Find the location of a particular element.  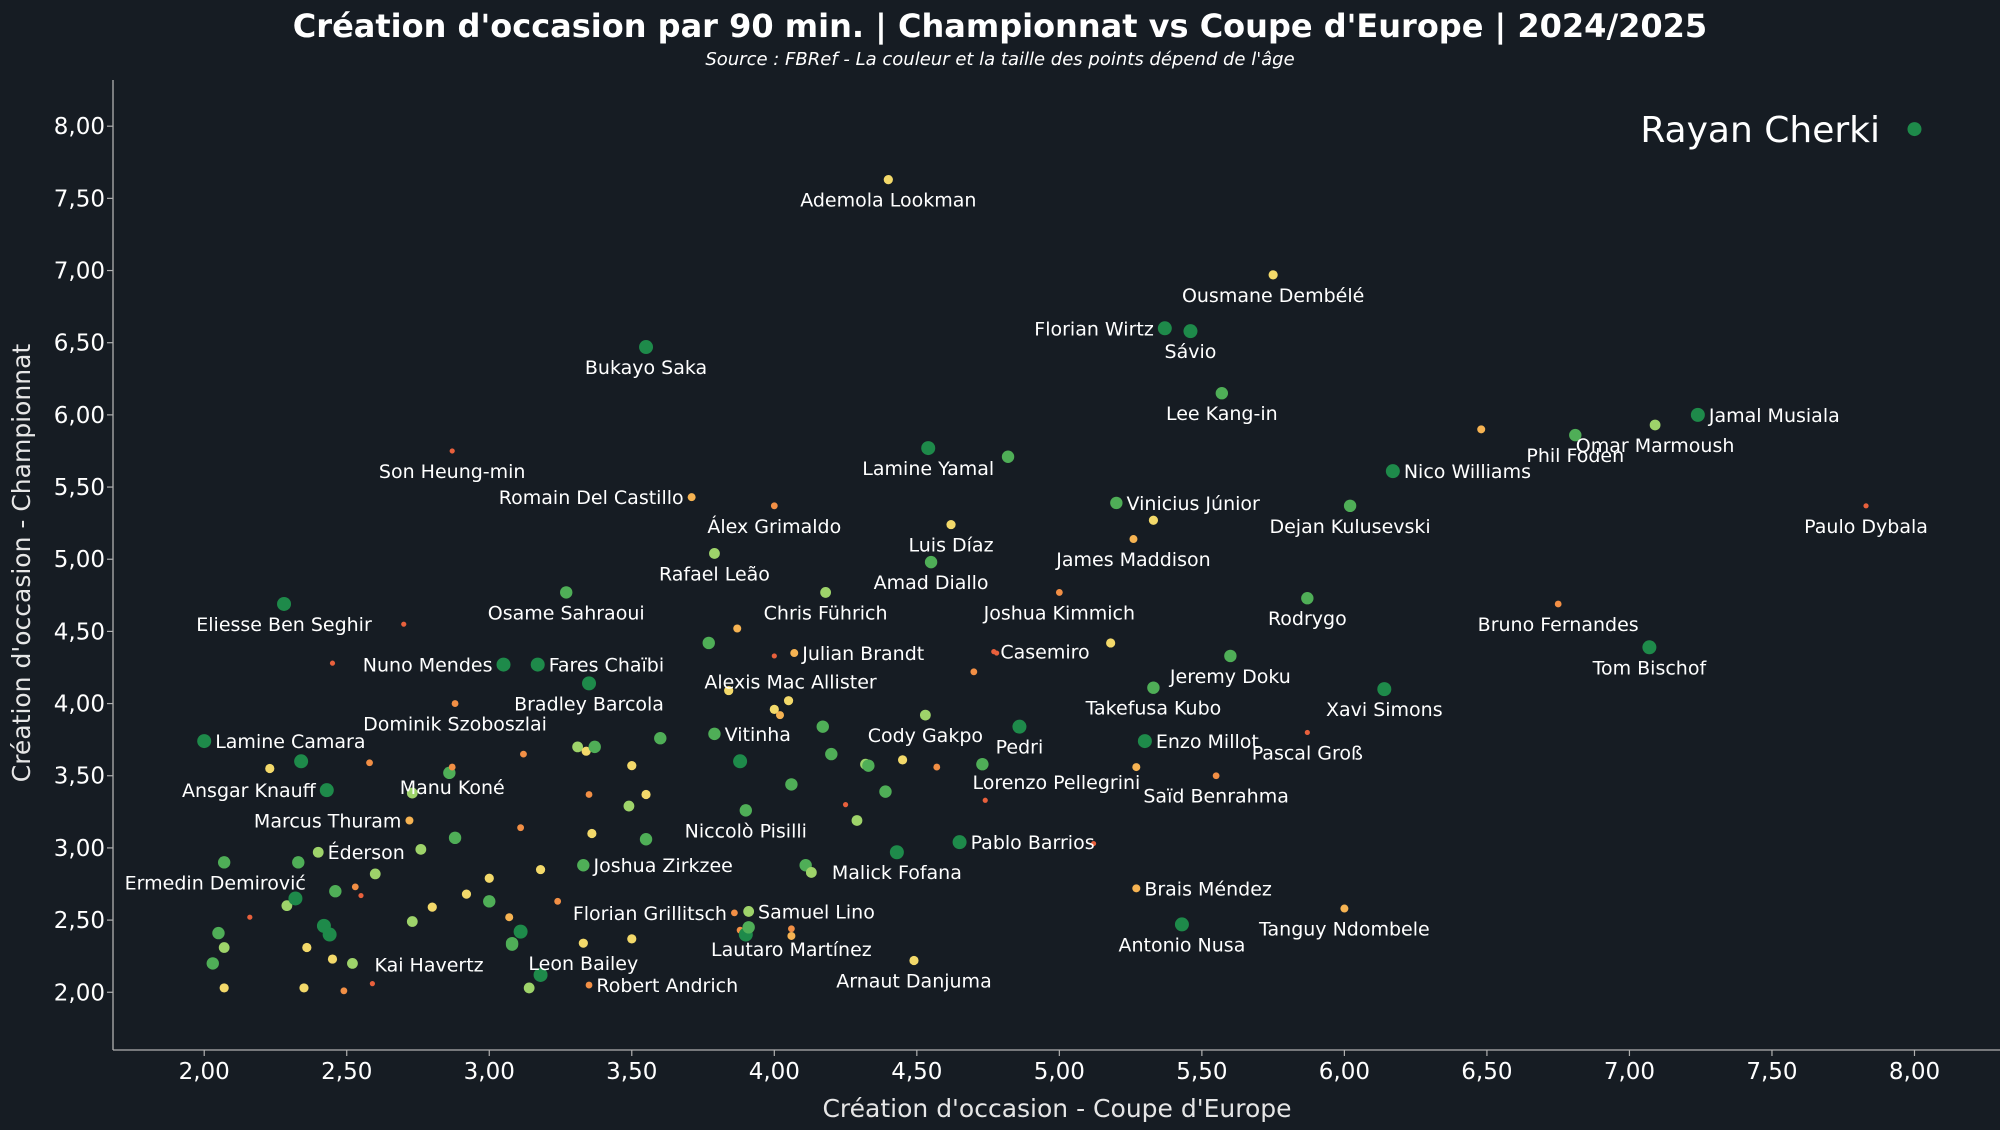

point-label: Robert Andrich is located at coordinates (667, 986).